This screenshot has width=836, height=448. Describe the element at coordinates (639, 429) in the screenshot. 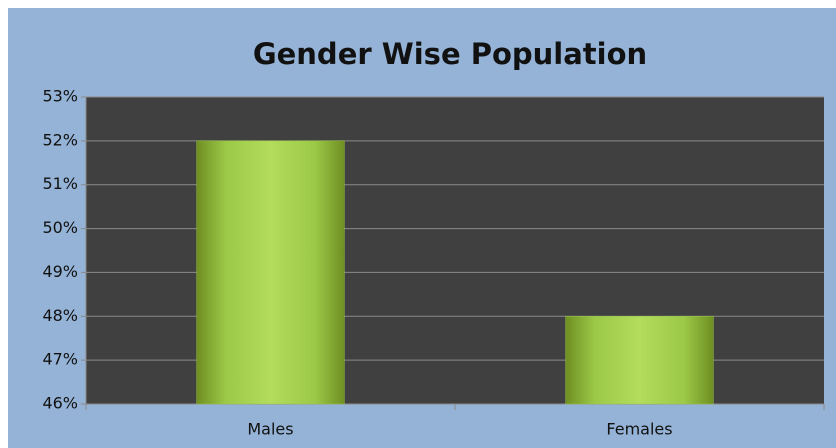

I see `x-tick-label: Females` at that location.